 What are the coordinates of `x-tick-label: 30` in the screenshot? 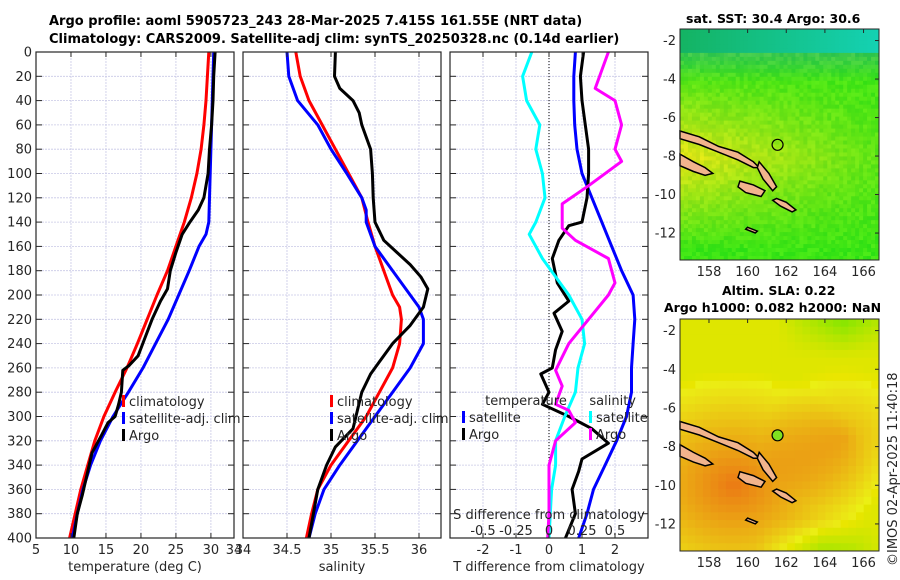 It's located at (211, 550).